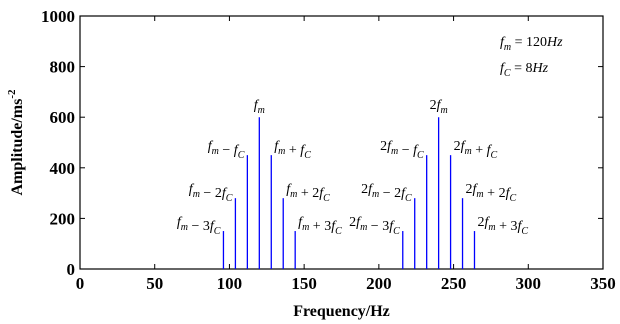 This screenshot has height=324, width=620. I want to click on peak-label: 2fm − 3fC, so click(374, 226).